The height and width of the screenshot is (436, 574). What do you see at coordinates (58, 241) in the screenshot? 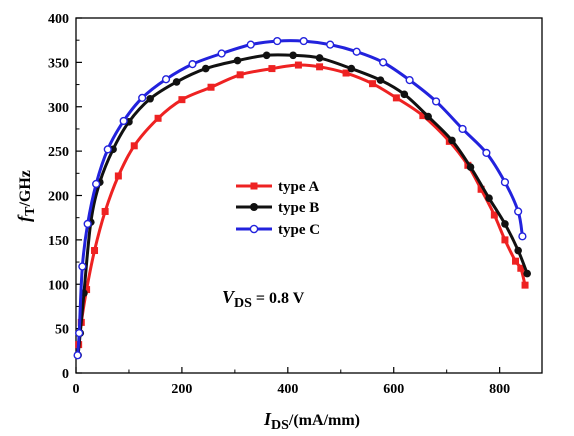
I see `y-tick-label: 150` at bounding box center [58, 241].